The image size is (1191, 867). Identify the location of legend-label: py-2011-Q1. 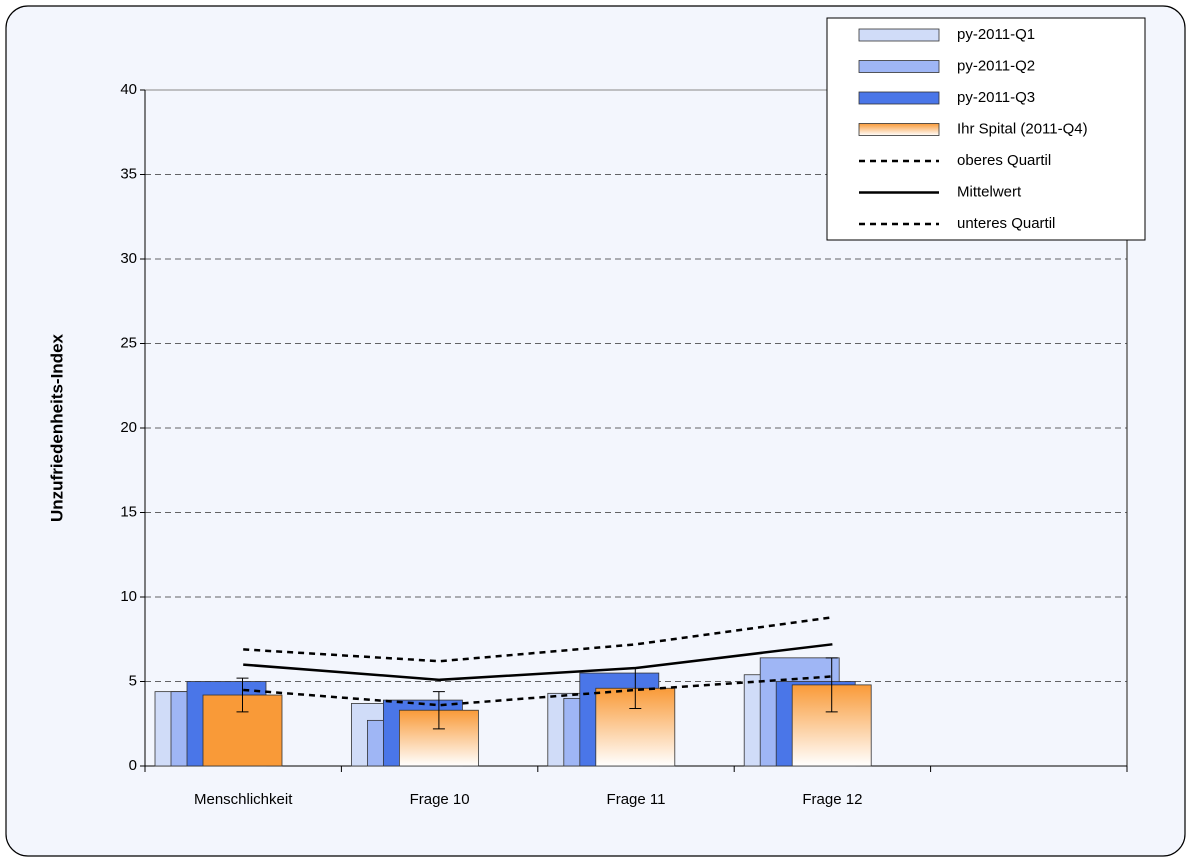
(996, 34).